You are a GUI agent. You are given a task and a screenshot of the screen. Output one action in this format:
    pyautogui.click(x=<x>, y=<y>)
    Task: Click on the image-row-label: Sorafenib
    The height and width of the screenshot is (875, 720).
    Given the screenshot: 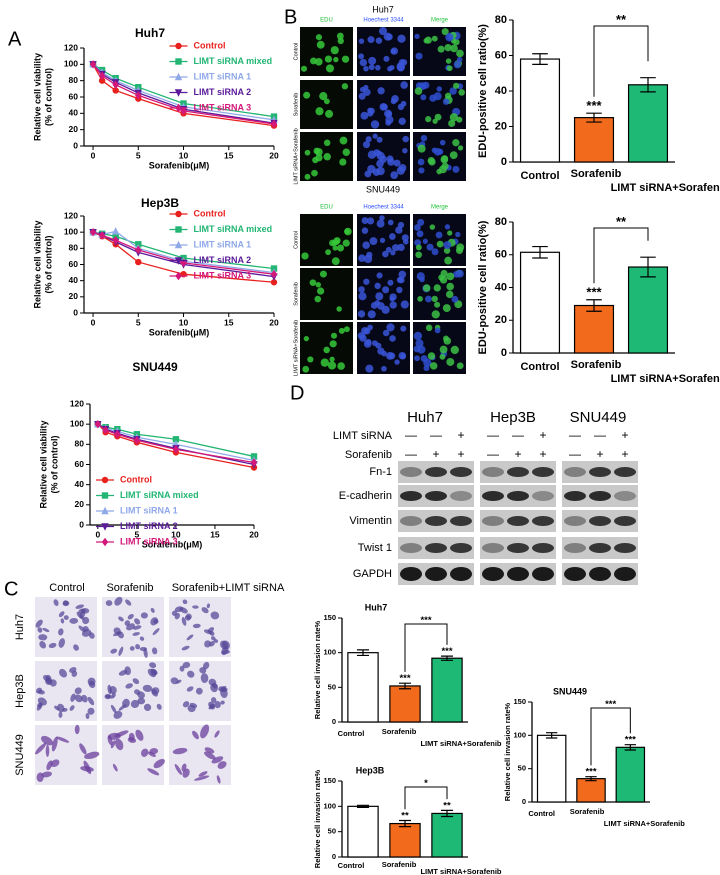 What is the action you would take?
    pyautogui.click(x=296, y=105)
    